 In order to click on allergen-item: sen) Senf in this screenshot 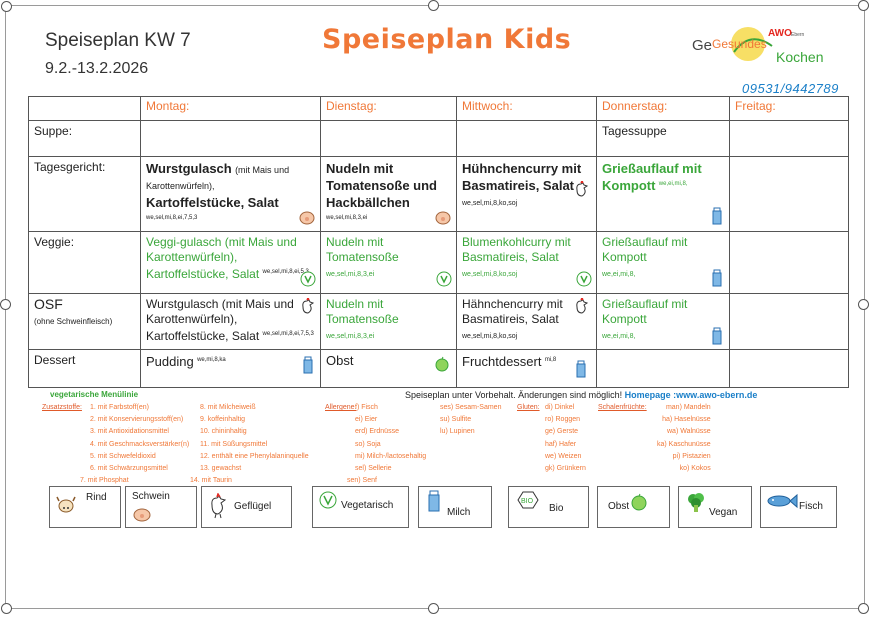, I will do `click(362, 481)`.